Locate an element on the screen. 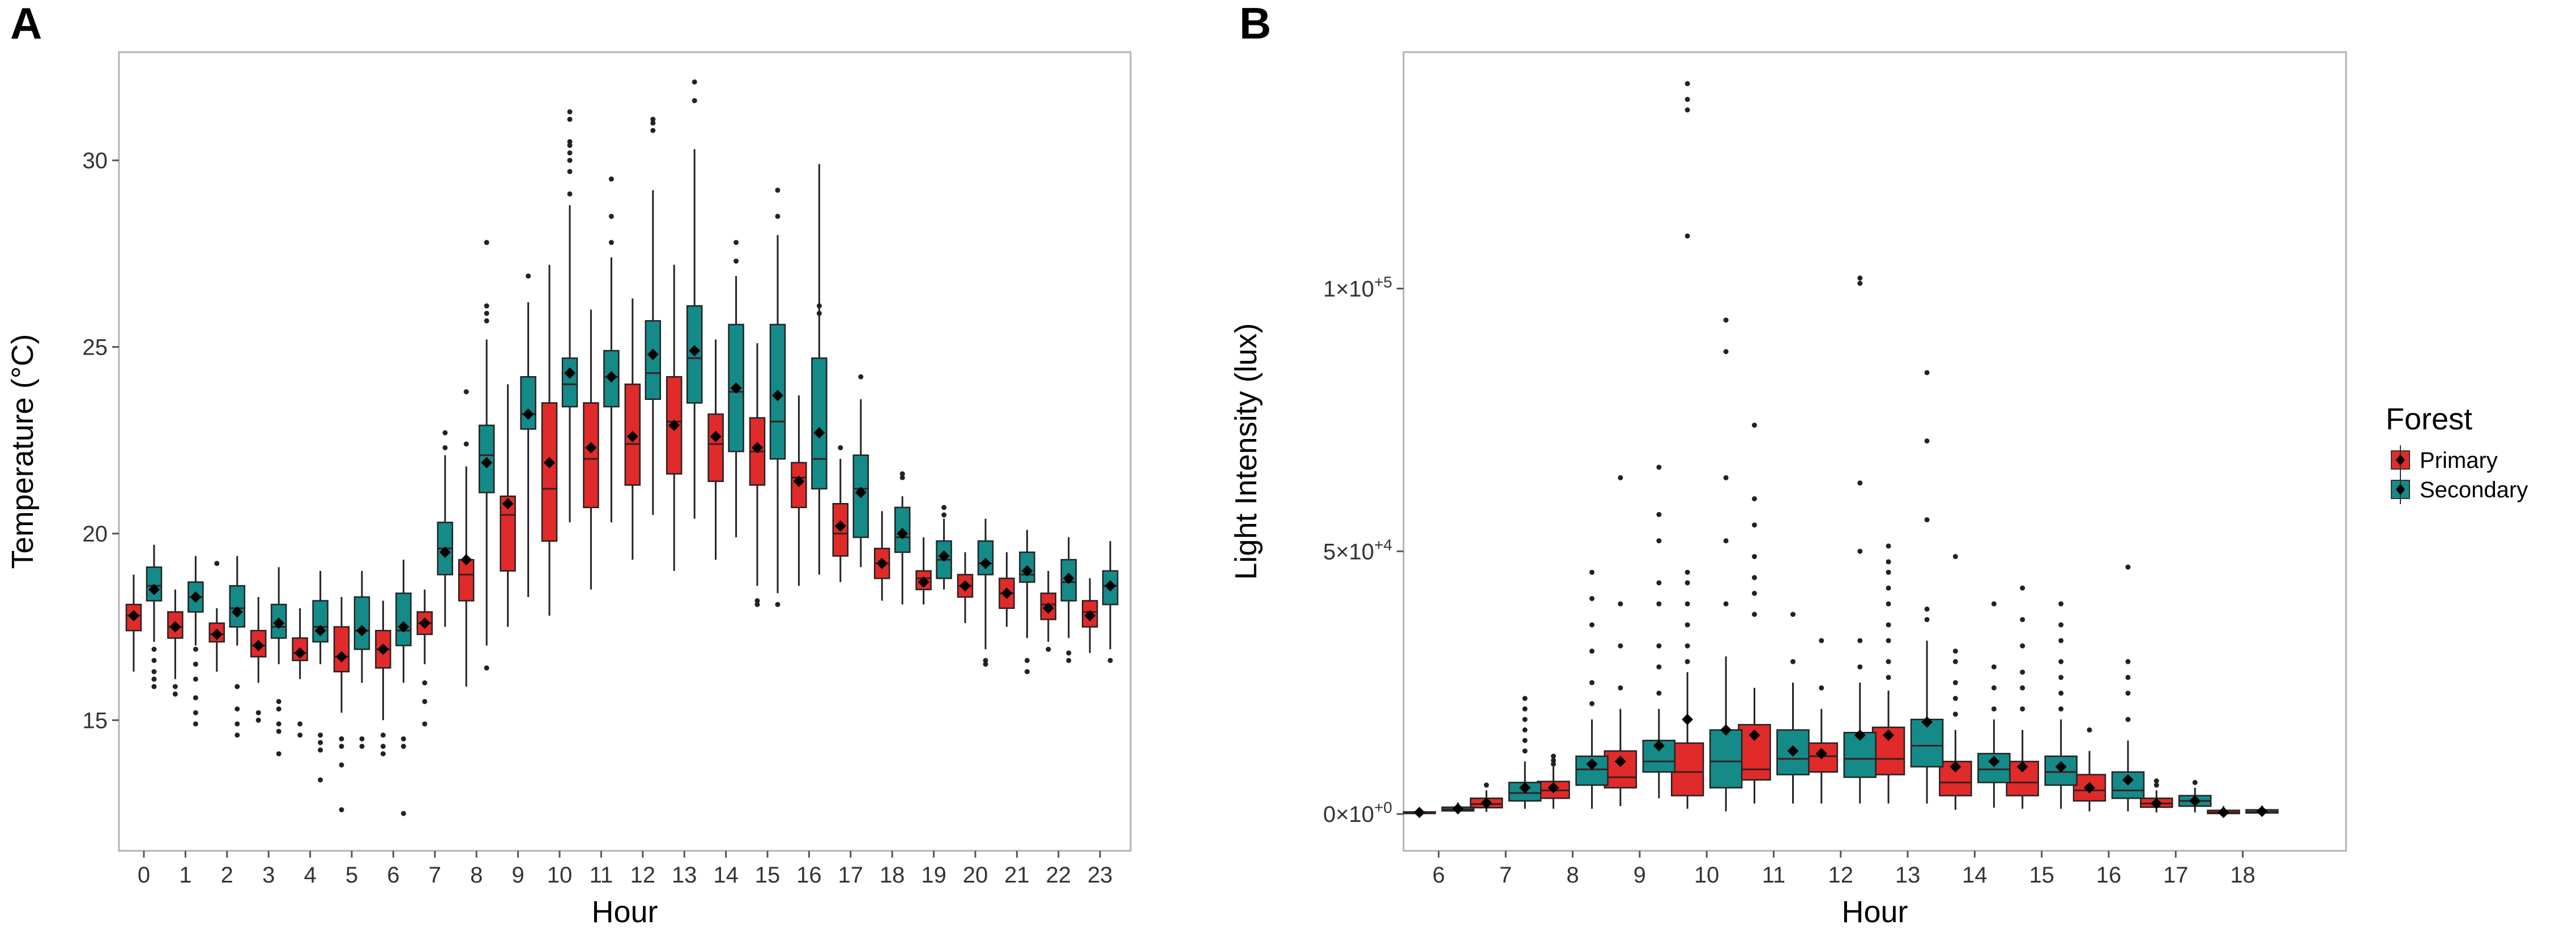 Image resolution: width=2576 pixels, height=942 pixels. y-tick-label: 25 is located at coordinates (95, 347).